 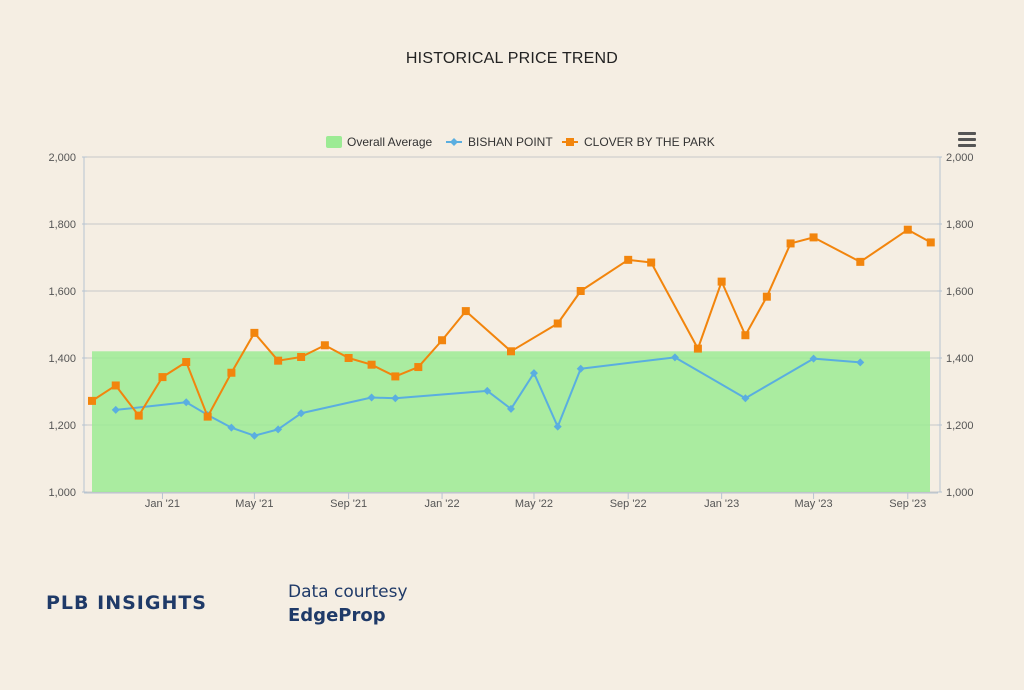 I want to click on legend-label-series: BISHAN POINT, so click(x=510, y=142).